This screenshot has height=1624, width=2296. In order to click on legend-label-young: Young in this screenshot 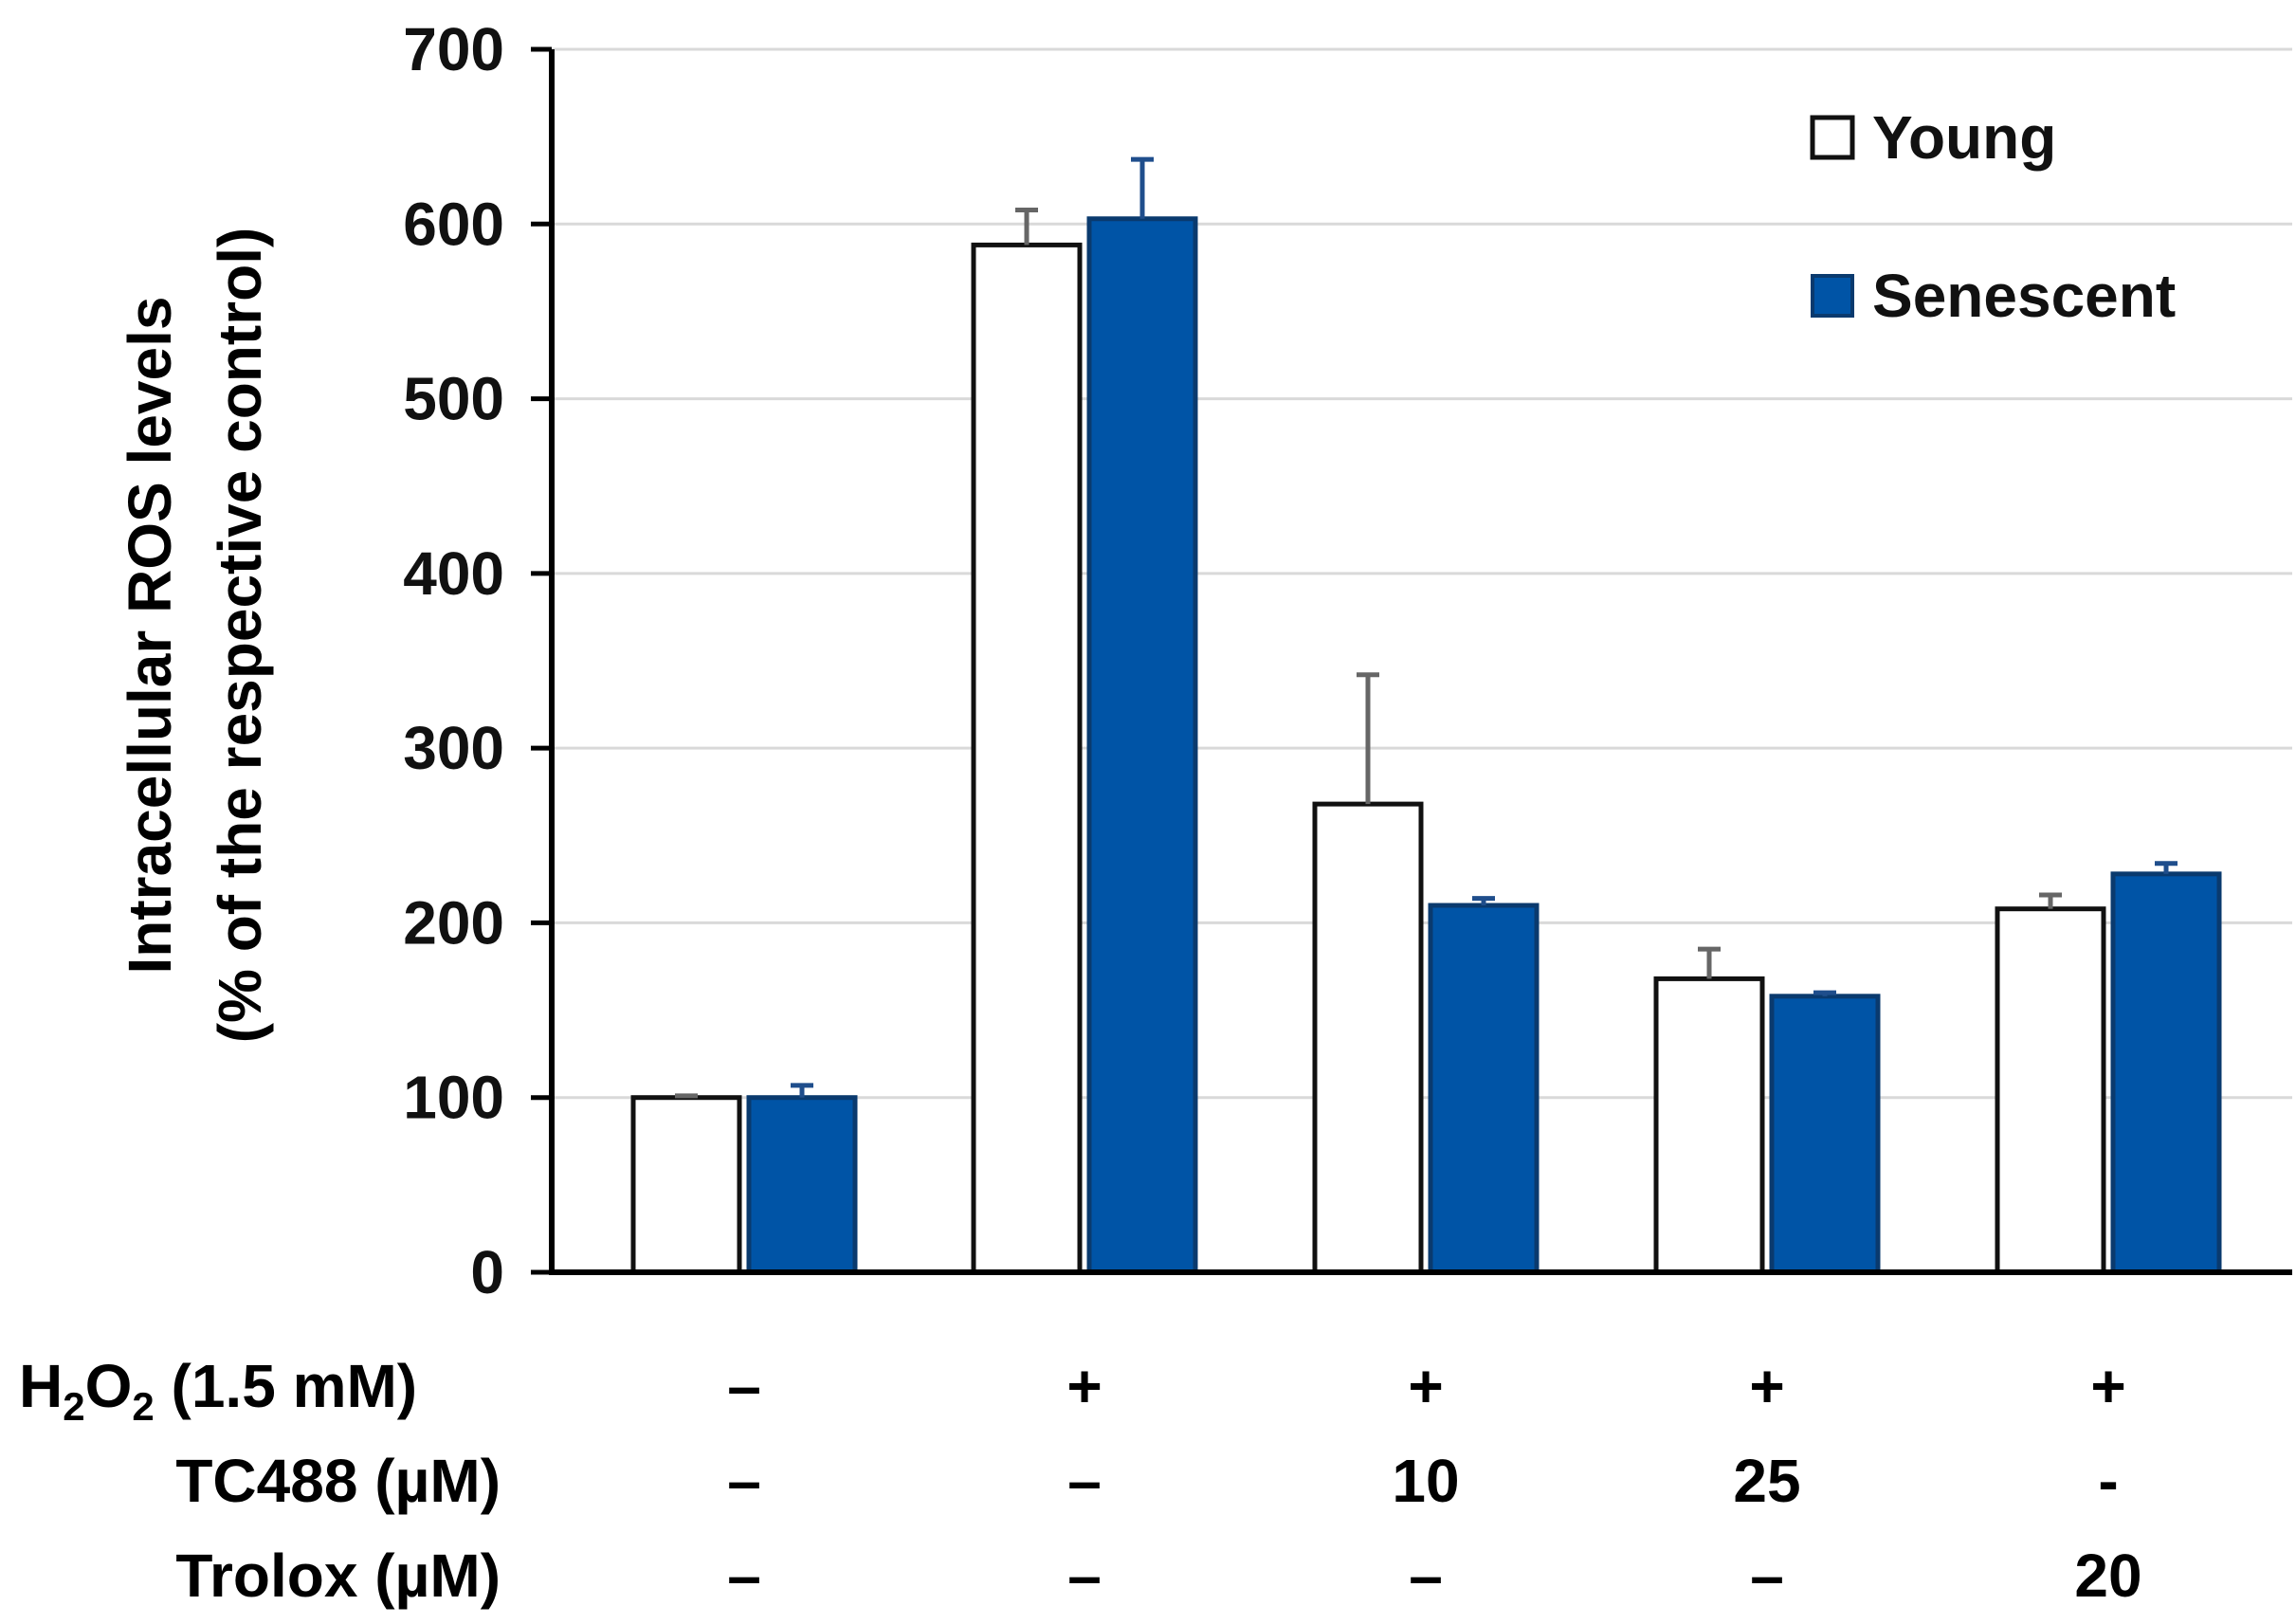, I will do `click(1964, 137)`.